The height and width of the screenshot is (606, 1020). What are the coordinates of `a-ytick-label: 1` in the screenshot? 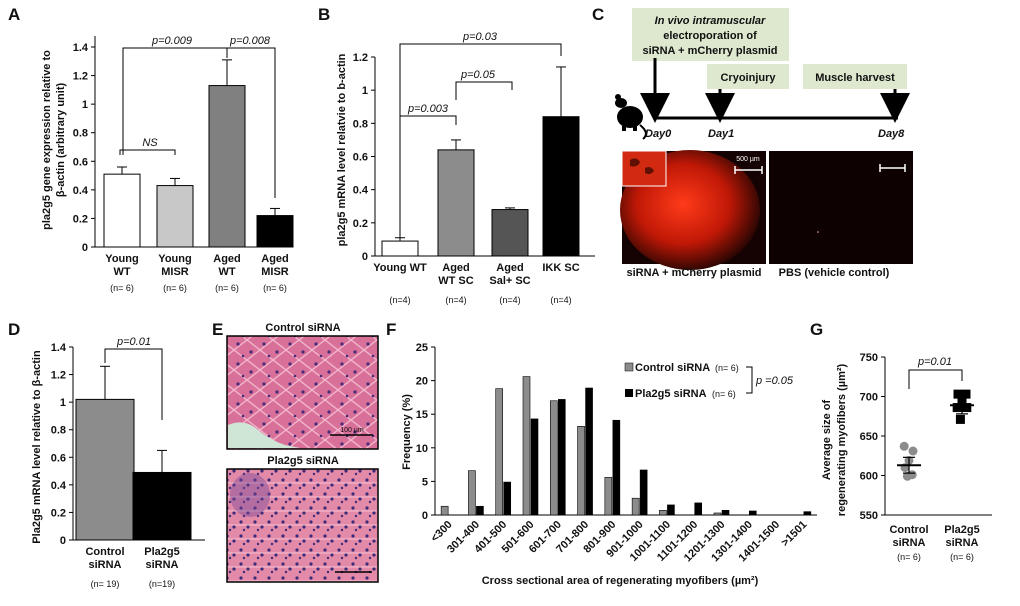 It's located at (85, 105).